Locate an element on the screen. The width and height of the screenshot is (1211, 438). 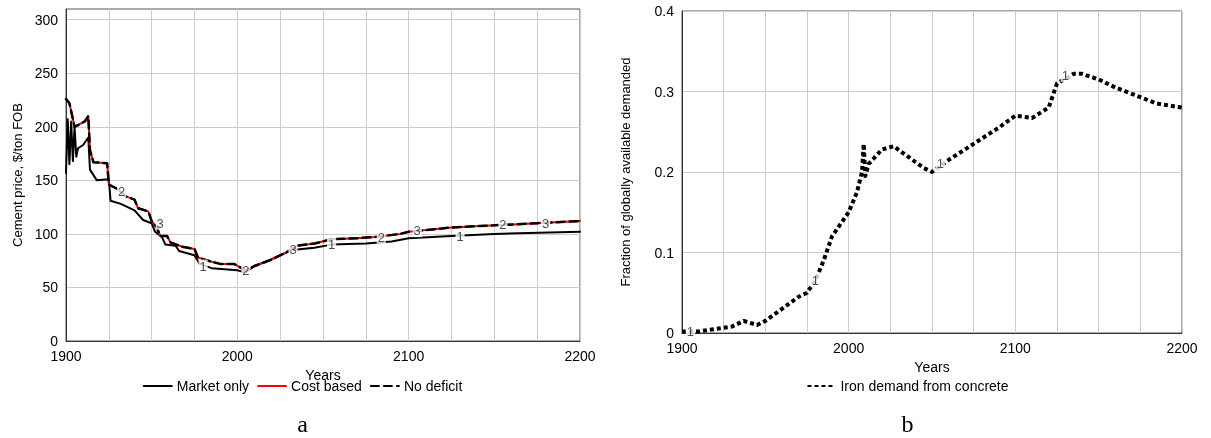
y-axis-title: Fraction of globally available demanded is located at coordinates (625, 172).